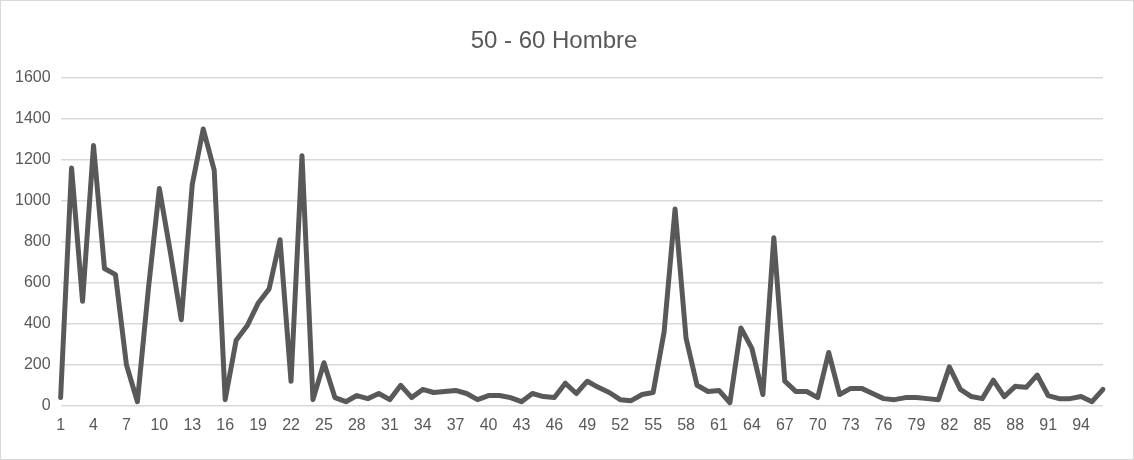 The image size is (1134, 460). Describe the element at coordinates (1048, 424) in the screenshot. I see `x-tick-label: 91` at that location.